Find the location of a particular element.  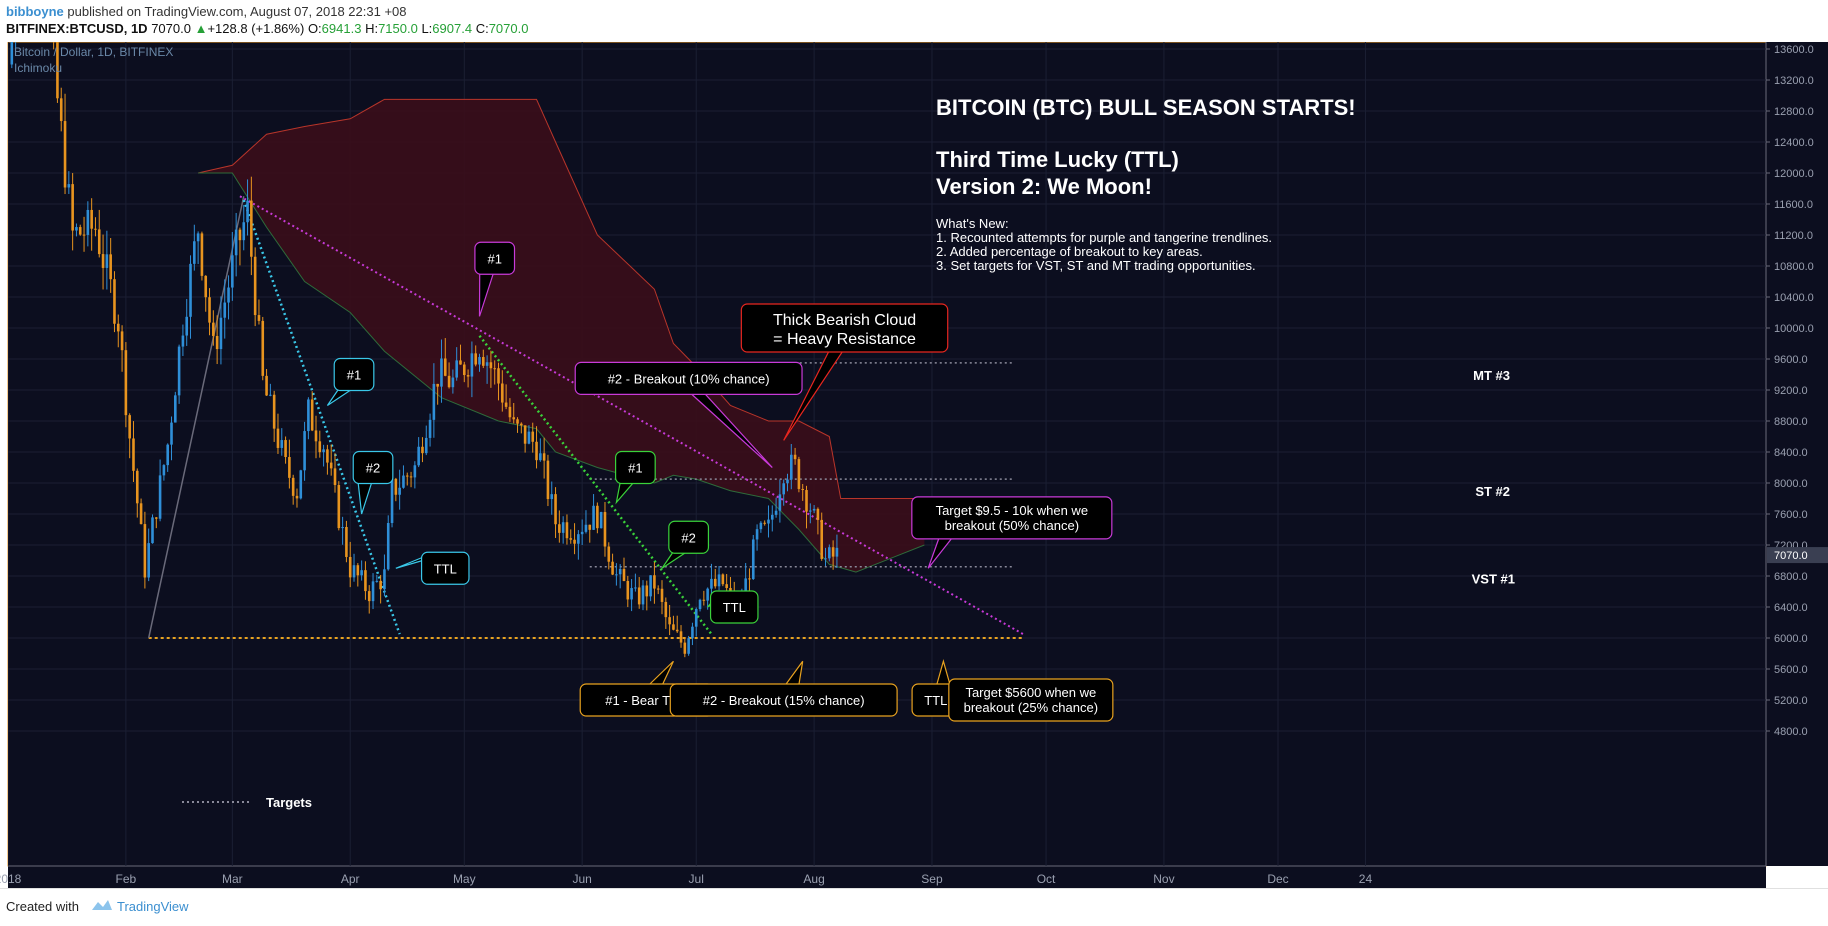

target-note-box is located at coordinates (1012, 518).